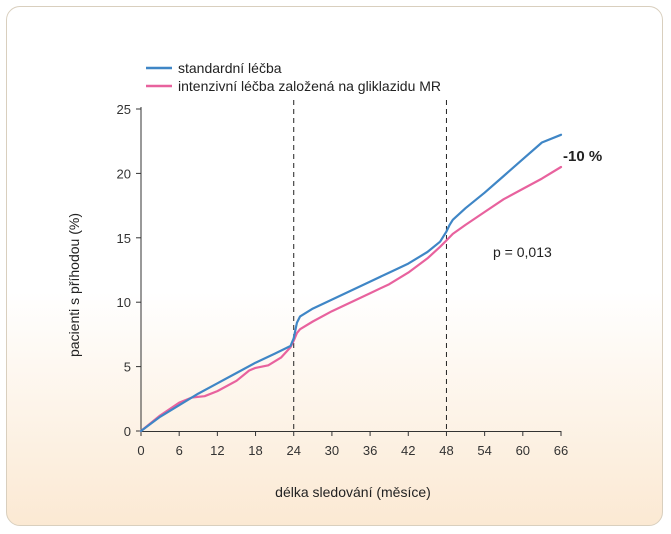 This screenshot has height=534, width=671. What do you see at coordinates (124, 109) in the screenshot?
I see `y-tick-label: 25` at bounding box center [124, 109].